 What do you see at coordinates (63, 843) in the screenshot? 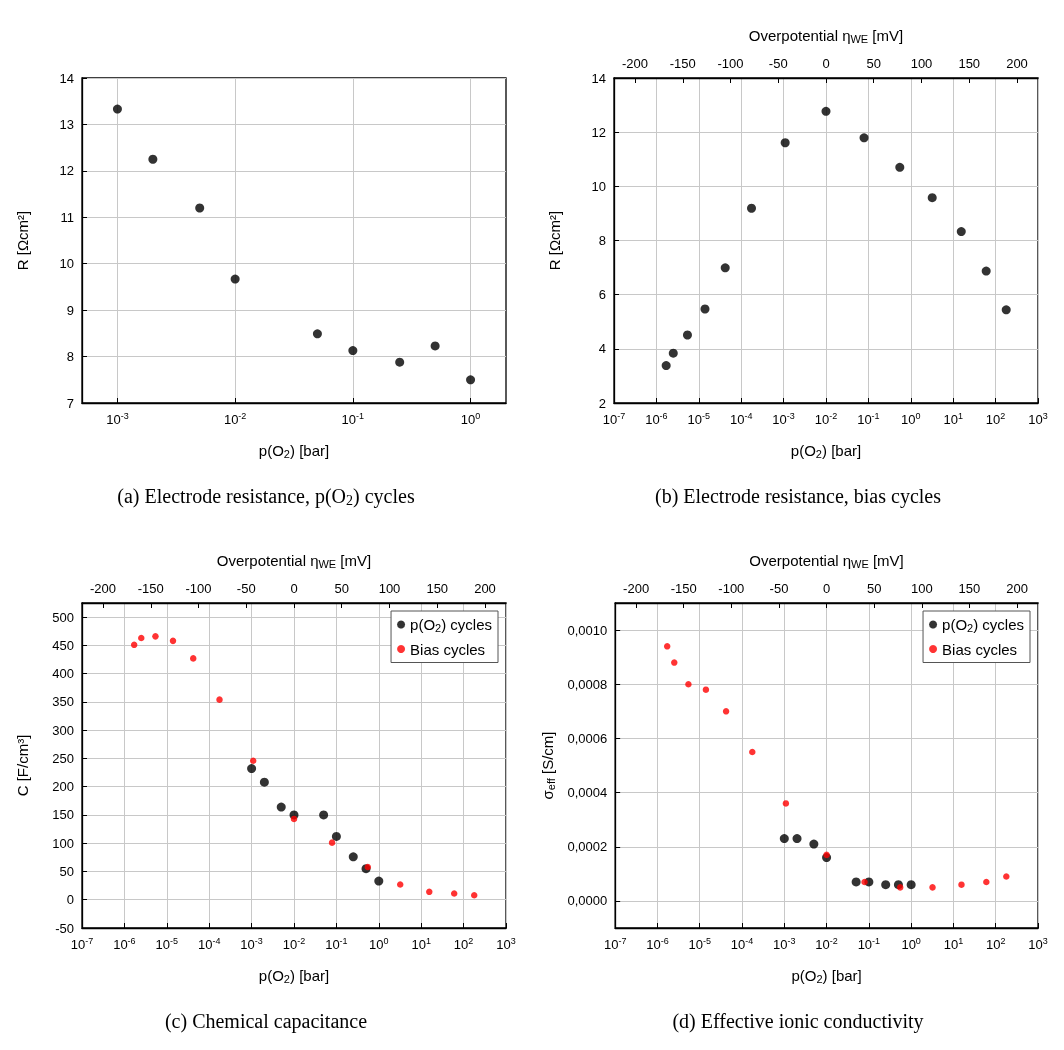
I see `y-tick-label: 100` at bounding box center [63, 843].